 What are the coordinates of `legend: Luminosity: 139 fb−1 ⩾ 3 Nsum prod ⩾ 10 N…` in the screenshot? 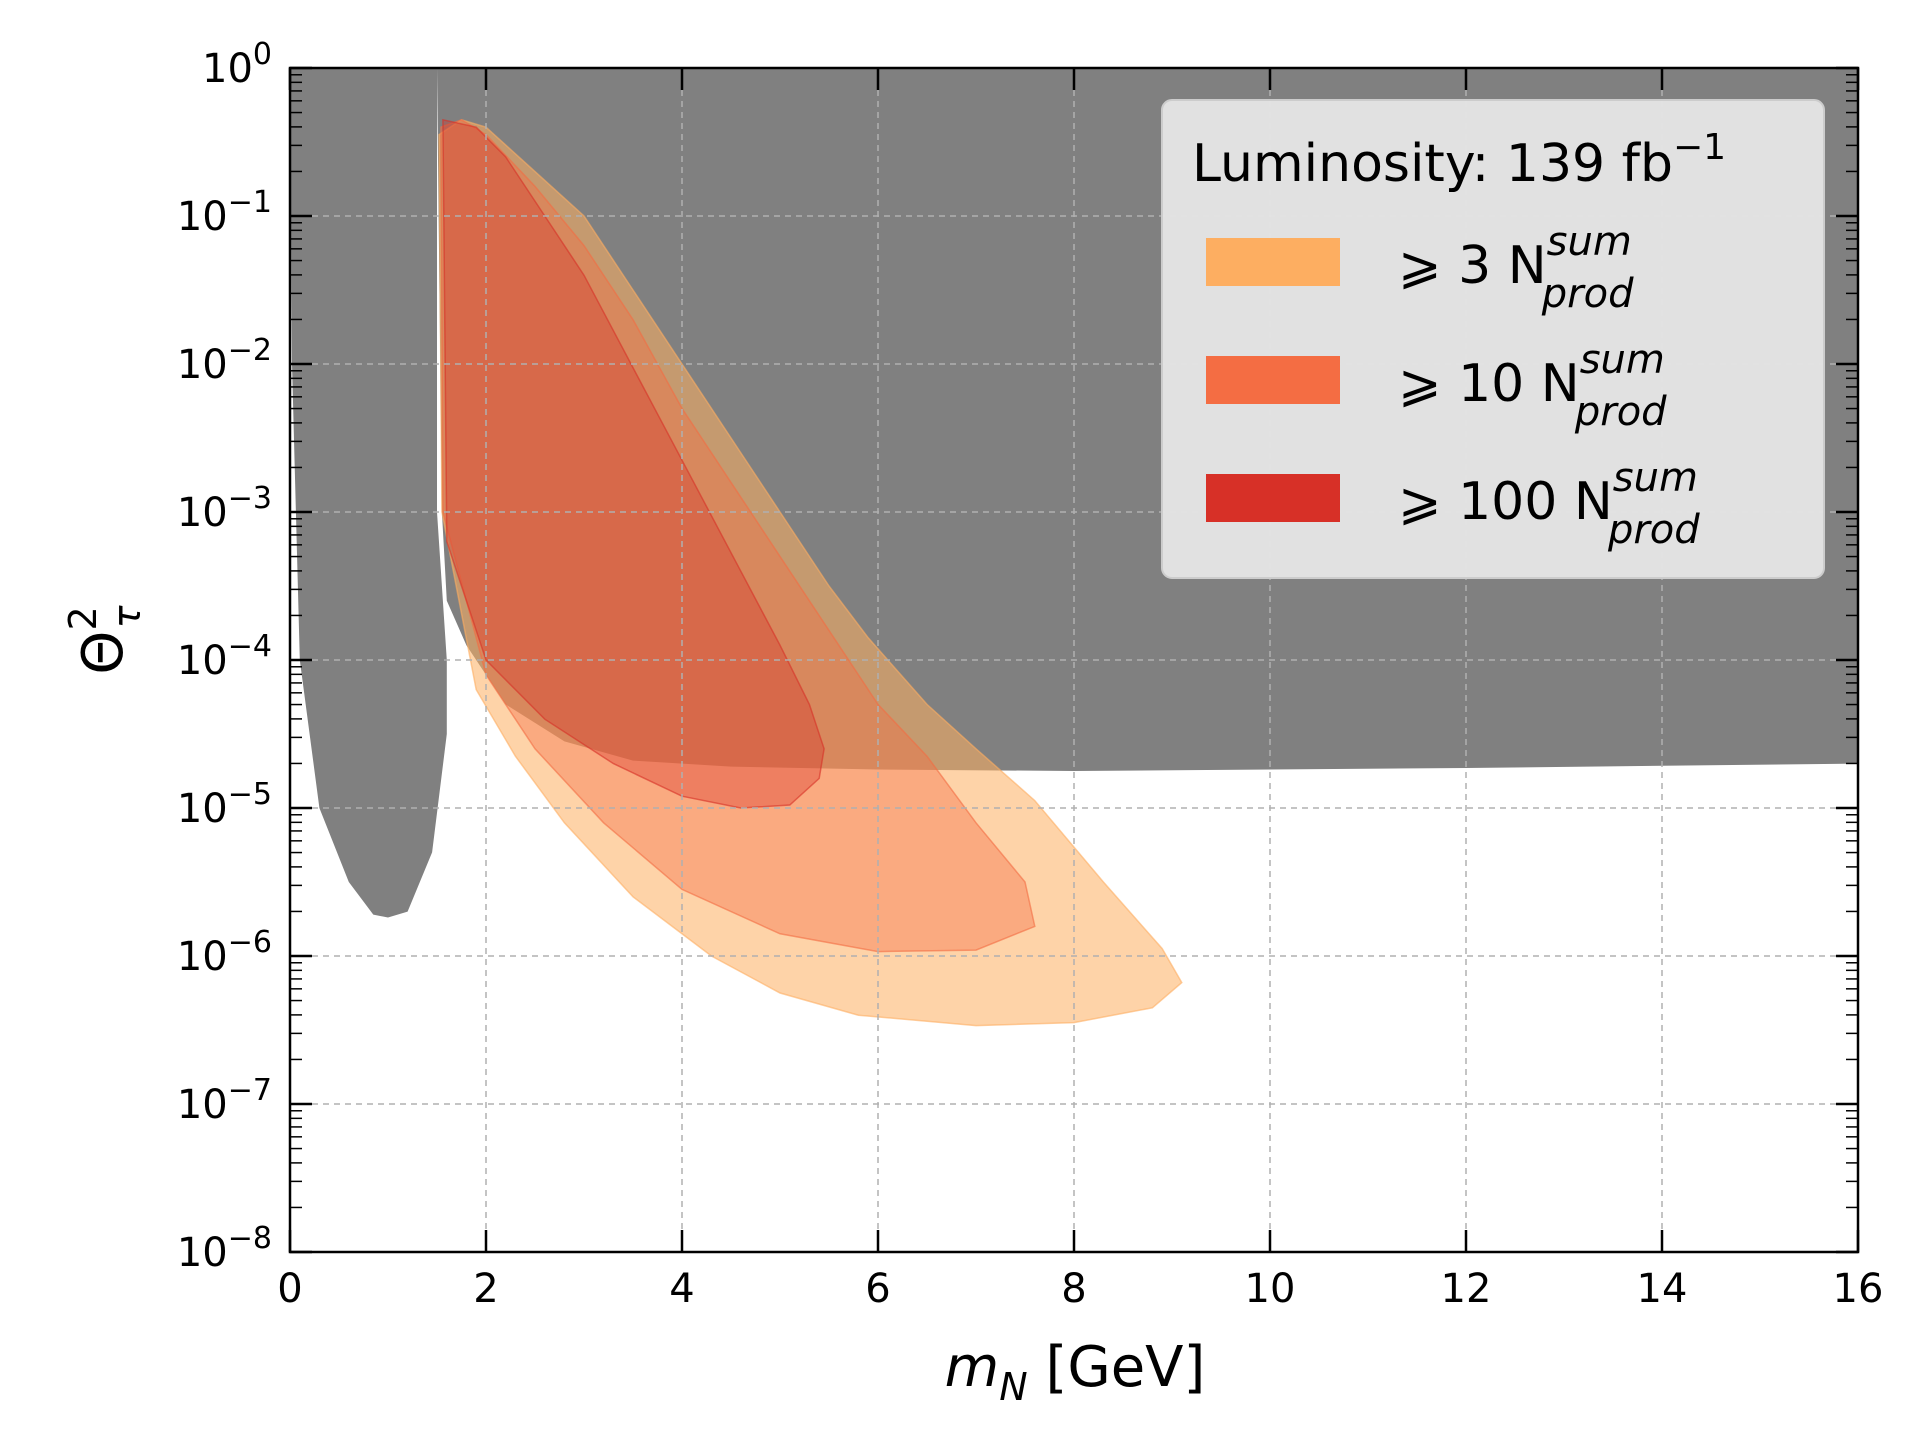 It's located at (1493, 339).